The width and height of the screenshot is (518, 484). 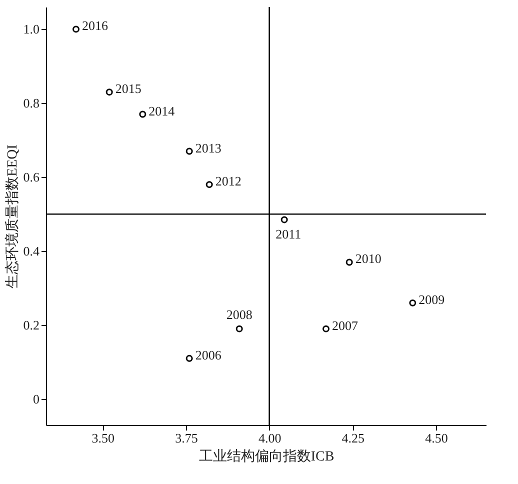 What do you see at coordinates (270, 438) in the screenshot?
I see `x-tick-label: 4.00` at bounding box center [270, 438].